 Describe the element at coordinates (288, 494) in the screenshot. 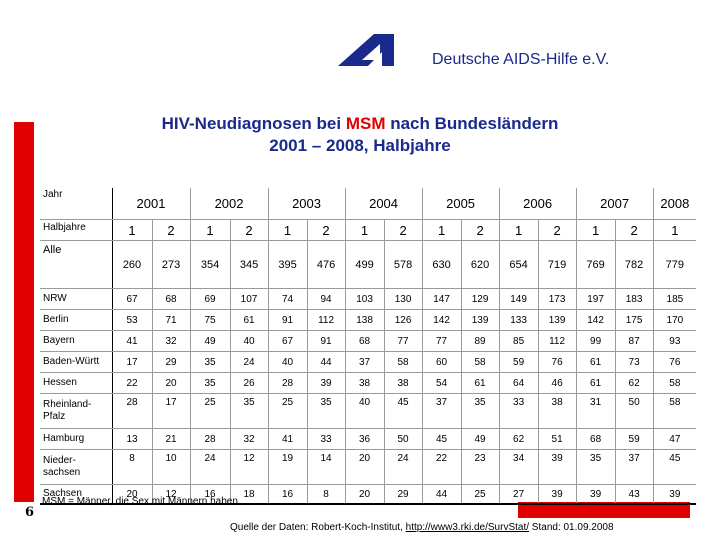

I see `table-cell: 16` at that location.